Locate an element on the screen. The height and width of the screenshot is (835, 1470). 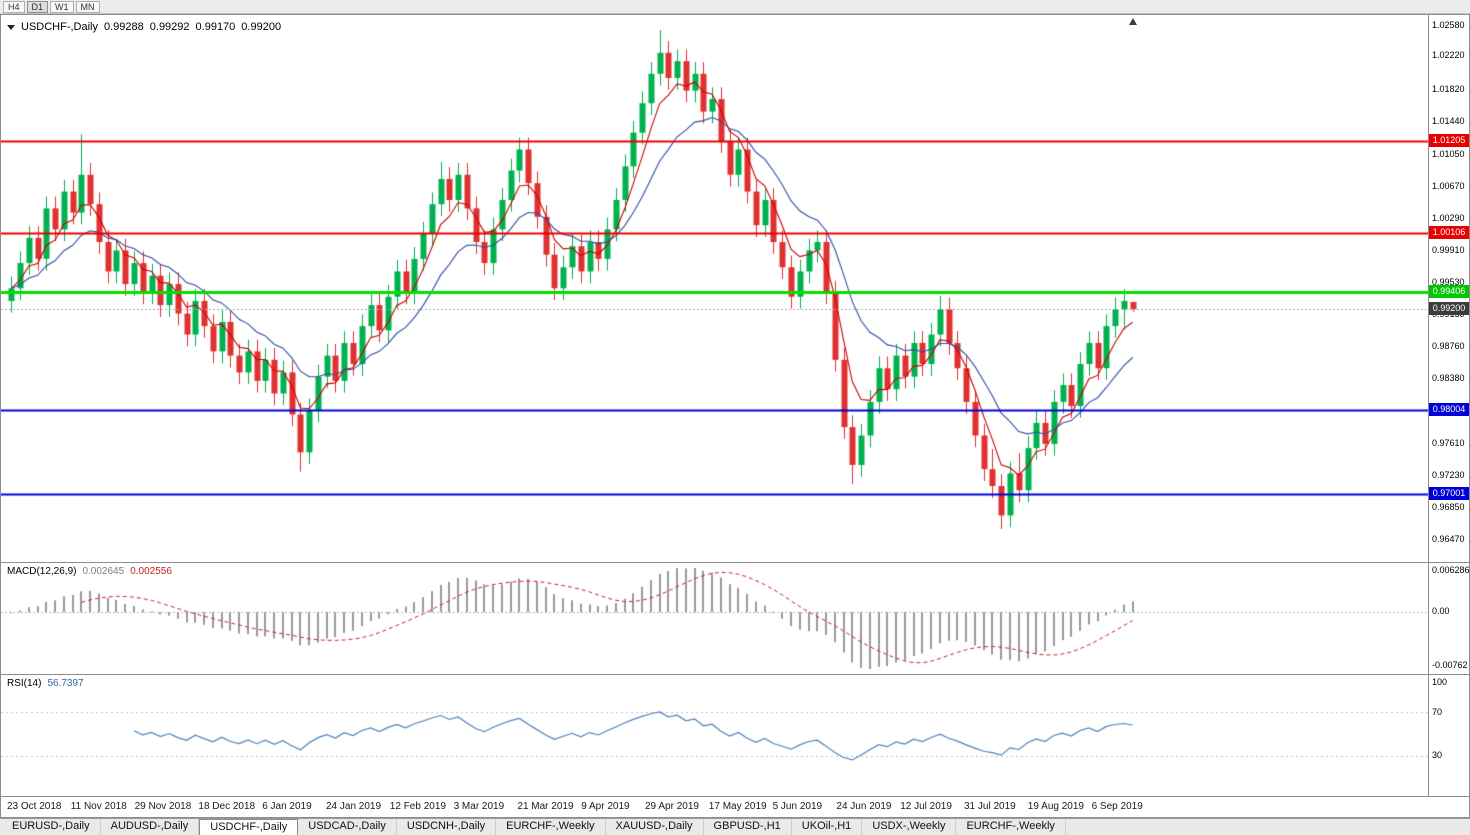
rsi-indicator-label: RSI(14) 56.7397 is located at coordinates (45, 683).